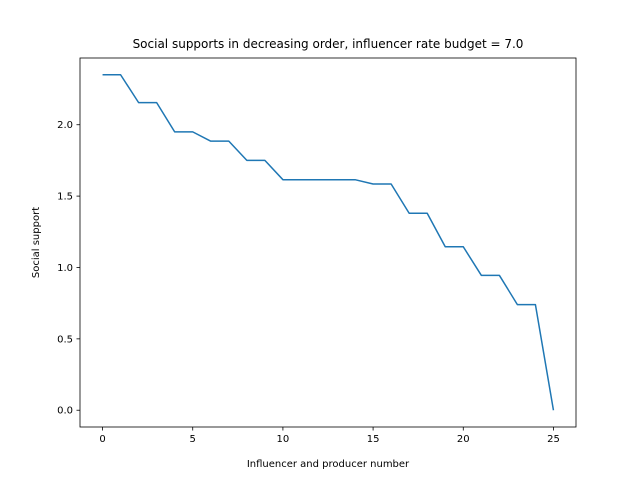 The width and height of the screenshot is (640, 480). I want to click on x-tick-label: 0, so click(102, 439).